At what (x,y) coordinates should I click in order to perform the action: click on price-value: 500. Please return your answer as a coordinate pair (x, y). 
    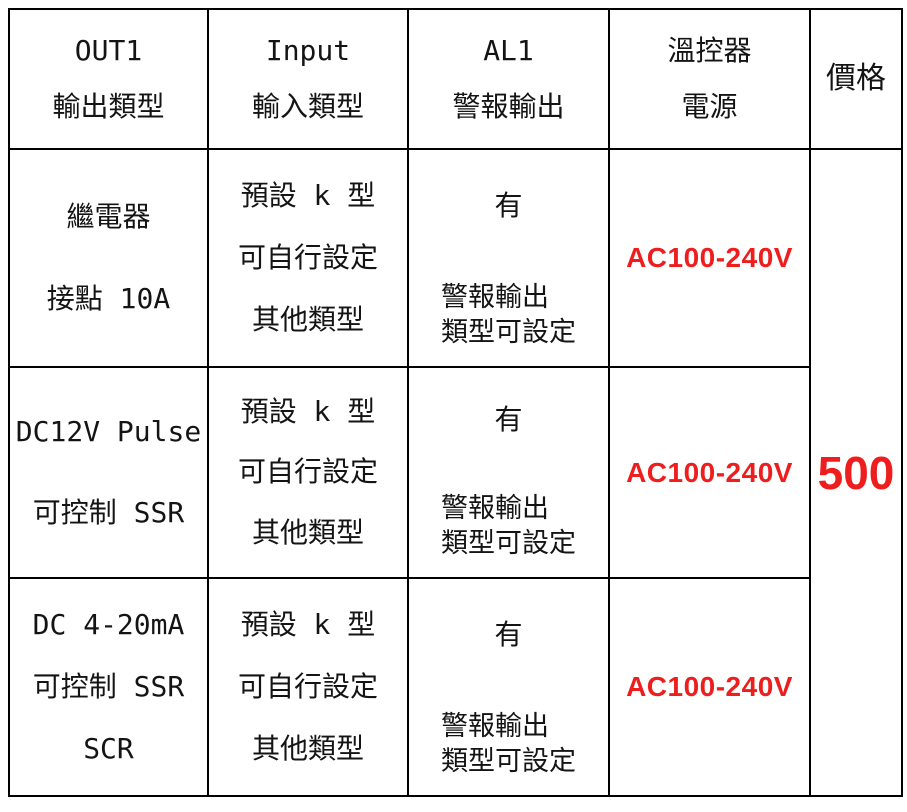
    Looking at the image, I should click on (856, 472).